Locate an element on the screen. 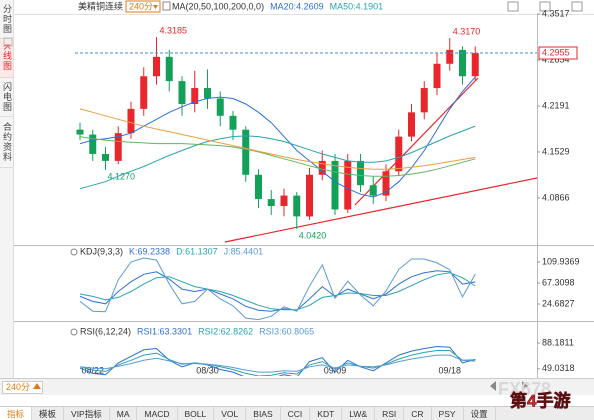 The width and height of the screenshot is (594, 420). indicator-tab: PSY is located at coordinates (448, 413).